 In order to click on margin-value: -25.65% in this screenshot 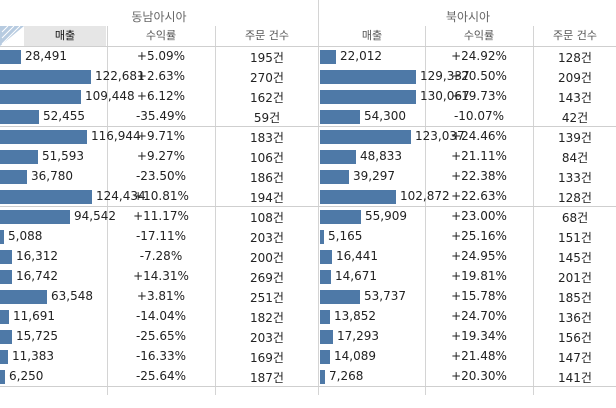, I will do `click(161, 336)`.